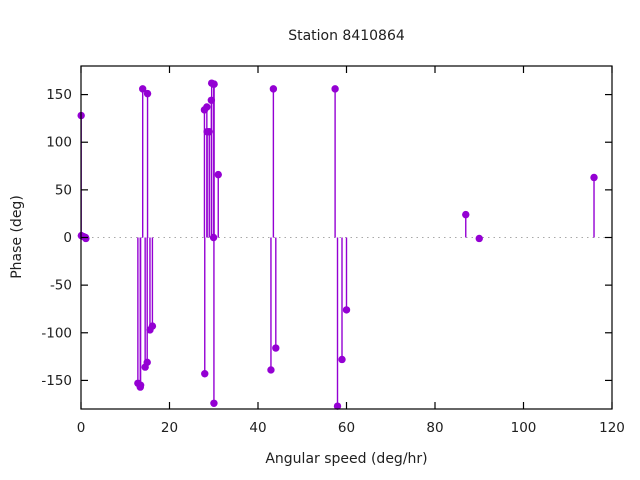 This screenshot has width=640, height=480. What do you see at coordinates (612, 428) in the screenshot?
I see `x-tick-label: 120` at bounding box center [612, 428].